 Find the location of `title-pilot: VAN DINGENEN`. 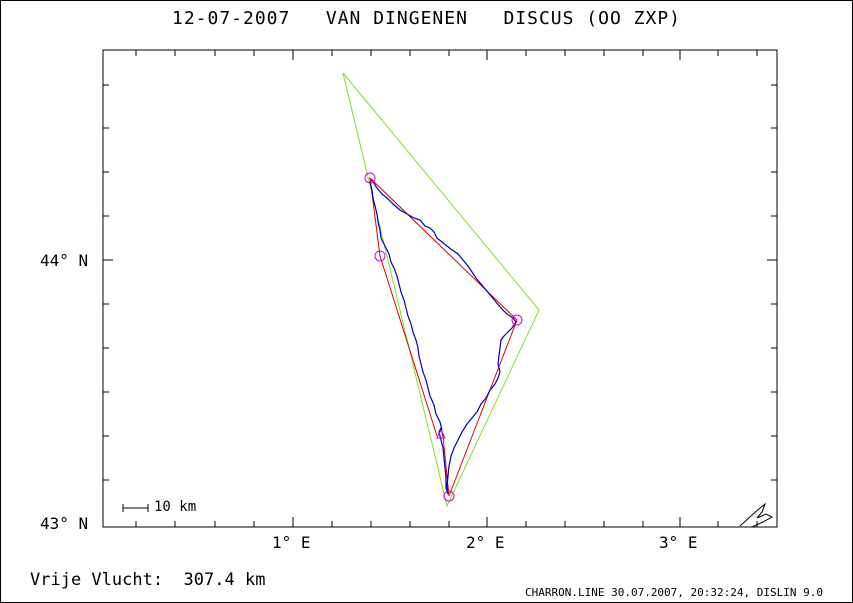

title-pilot: VAN DINGENEN is located at coordinates (396, 18).